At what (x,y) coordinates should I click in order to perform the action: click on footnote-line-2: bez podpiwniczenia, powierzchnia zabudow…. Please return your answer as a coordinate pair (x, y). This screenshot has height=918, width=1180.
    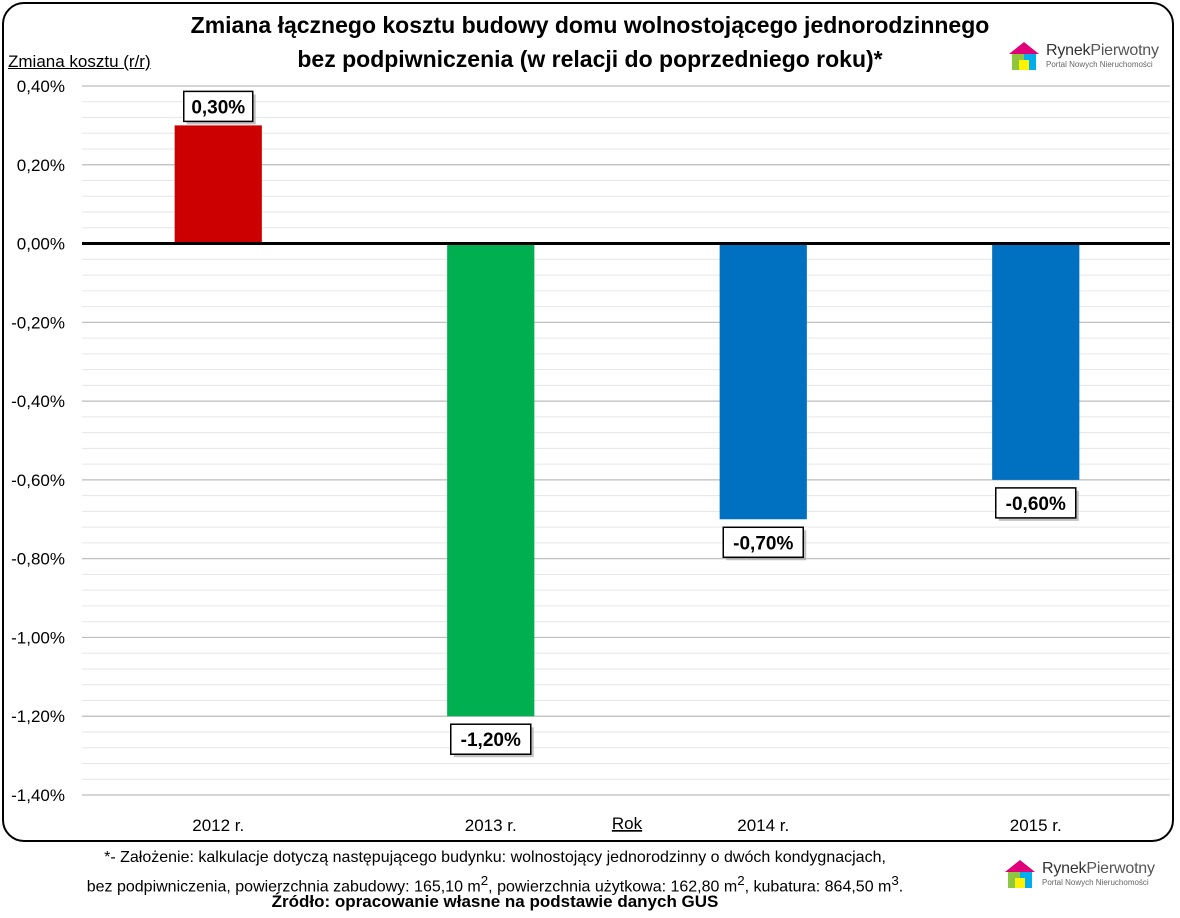
    Looking at the image, I should click on (495, 884).